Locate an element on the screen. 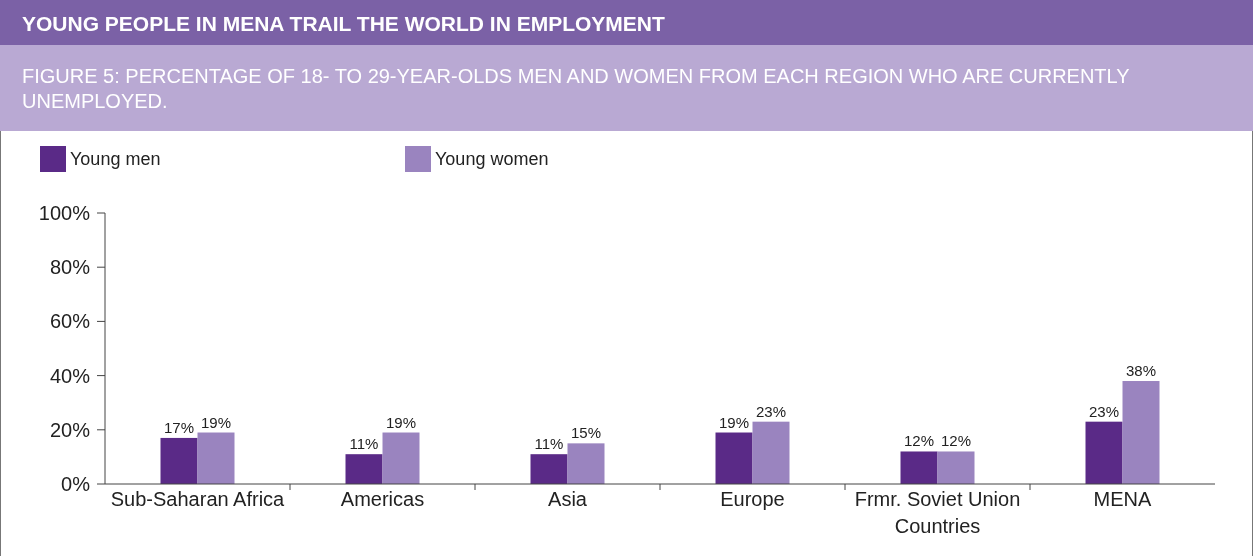 The width and height of the screenshot is (1253, 556). data-label: 17% is located at coordinates (179, 427).